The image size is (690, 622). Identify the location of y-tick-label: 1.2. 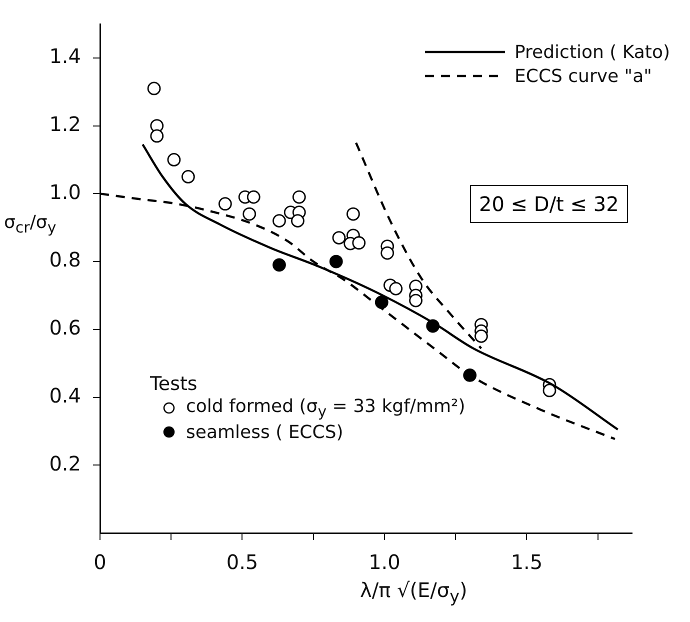
(65, 124).